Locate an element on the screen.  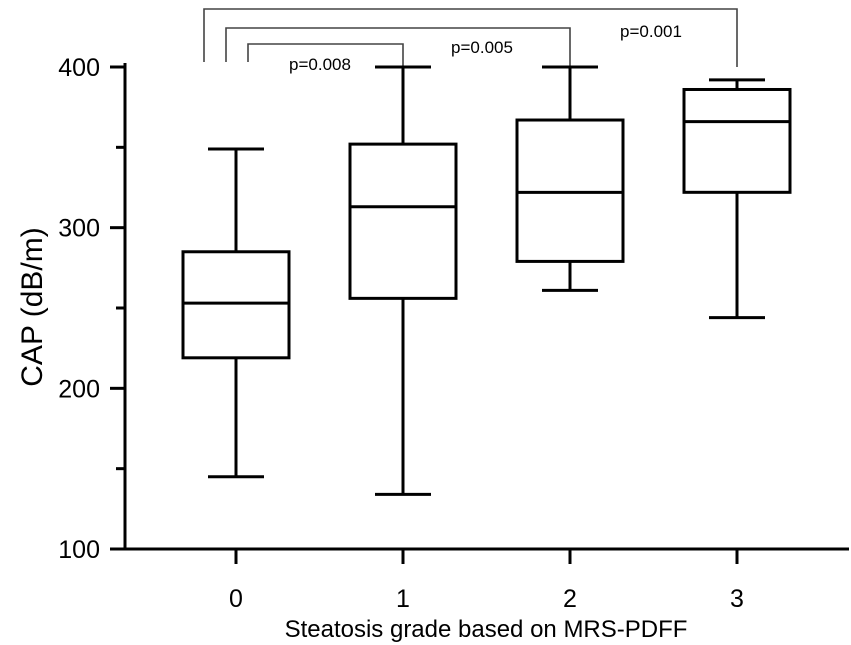
x-tick-label: 1 is located at coordinates (403, 599).